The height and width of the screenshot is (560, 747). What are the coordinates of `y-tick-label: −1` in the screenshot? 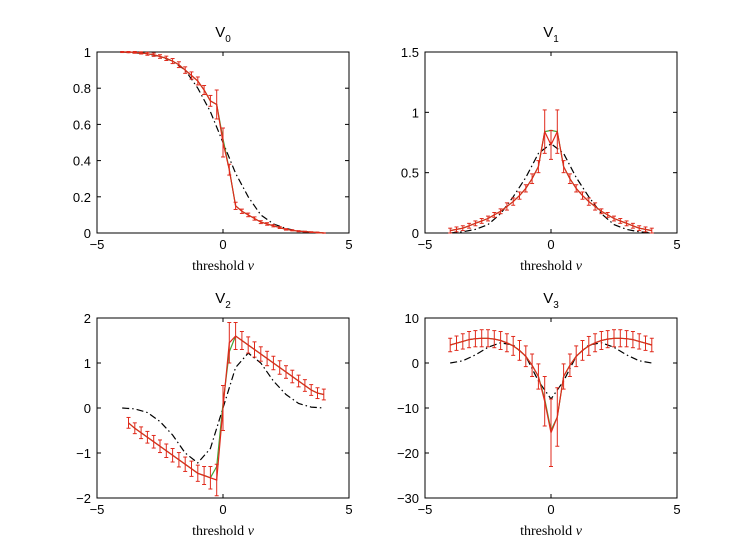 It's located at (83, 453).